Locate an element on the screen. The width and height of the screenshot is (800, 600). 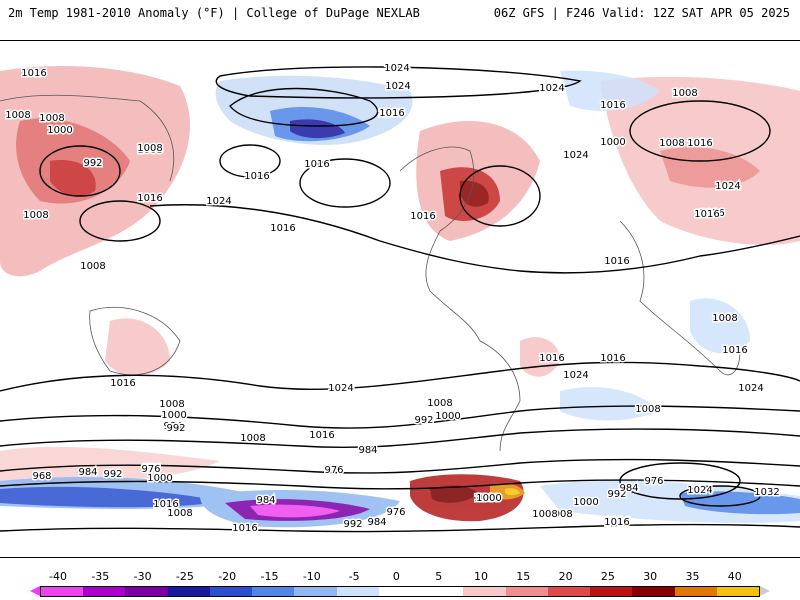
colorbar-tick-label: -15 is located at coordinates (269, 576).